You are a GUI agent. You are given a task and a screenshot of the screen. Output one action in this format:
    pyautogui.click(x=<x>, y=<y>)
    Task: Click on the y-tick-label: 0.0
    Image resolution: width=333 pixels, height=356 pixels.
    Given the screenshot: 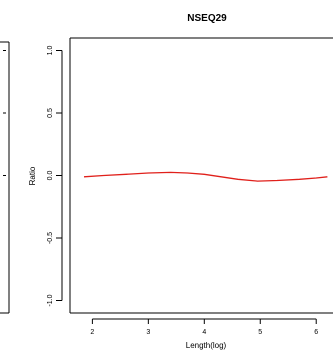 What is the action you would take?
    pyautogui.click(x=50, y=176)
    